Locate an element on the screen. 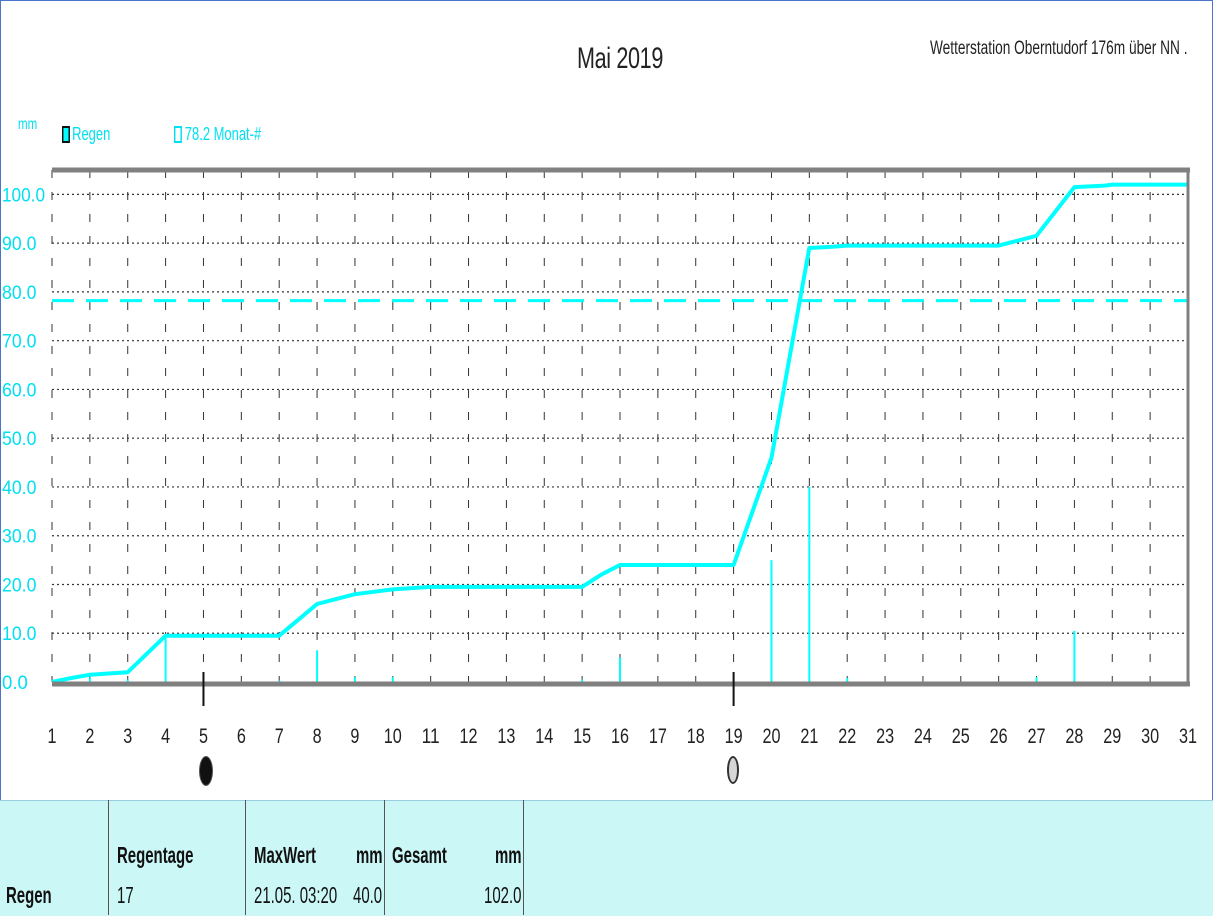 The image size is (1215, 916). legend-rain: Regen is located at coordinates (86, 134).